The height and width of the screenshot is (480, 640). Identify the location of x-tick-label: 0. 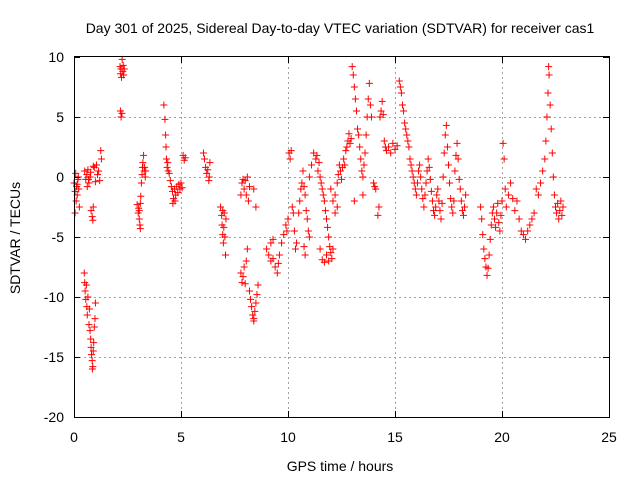
(74, 437).